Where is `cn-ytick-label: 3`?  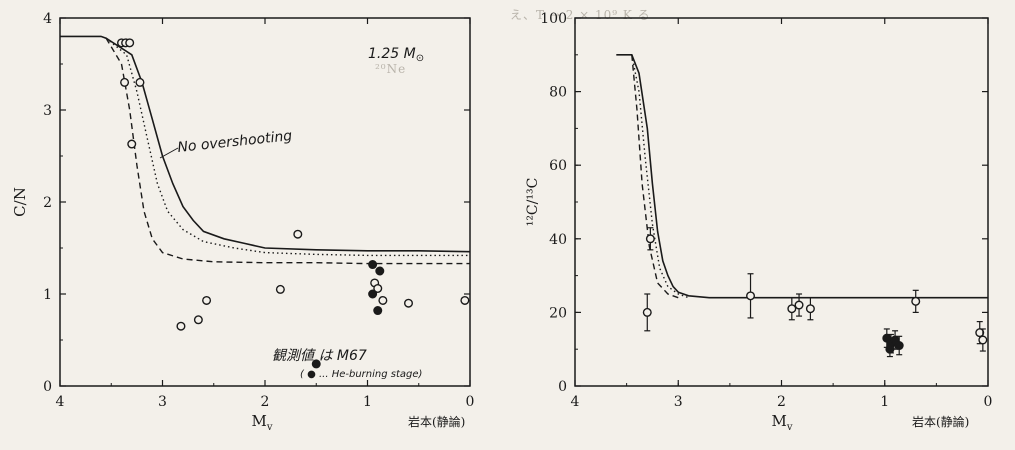 cn-ytick-label: 3 is located at coordinates (47, 111).